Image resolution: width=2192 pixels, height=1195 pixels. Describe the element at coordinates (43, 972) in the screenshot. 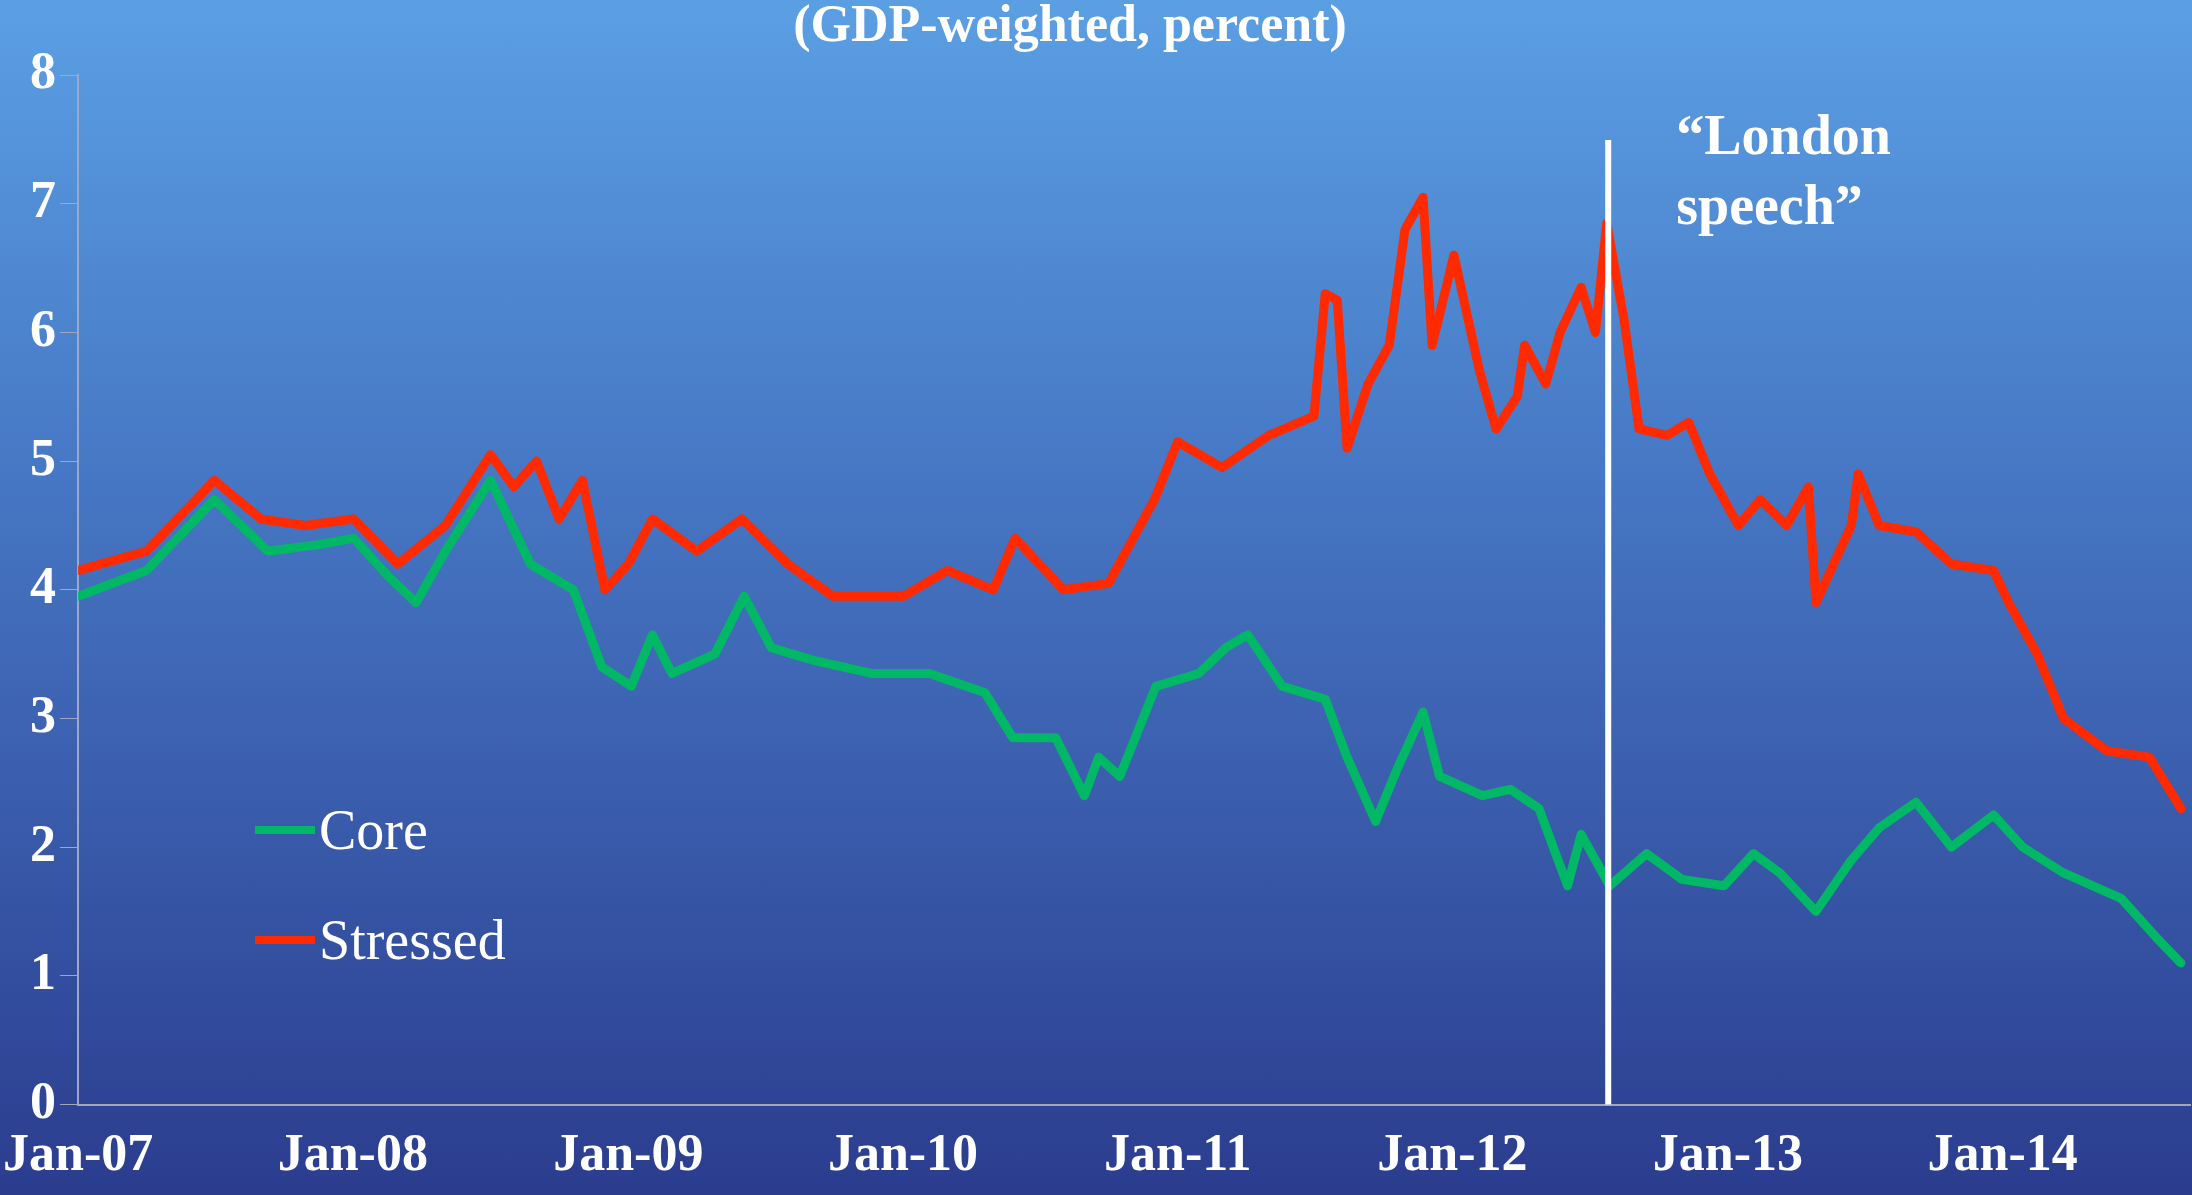

I see `y-tick-label: 1` at that location.